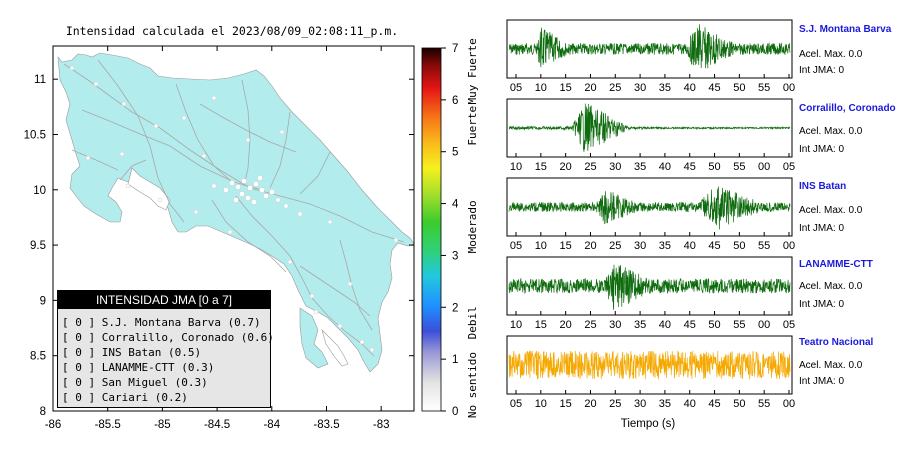 This screenshot has width=910, height=460. What do you see at coordinates (836, 342) in the screenshot?
I see `station-name: Teatro Nacional` at bounding box center [836, 342].